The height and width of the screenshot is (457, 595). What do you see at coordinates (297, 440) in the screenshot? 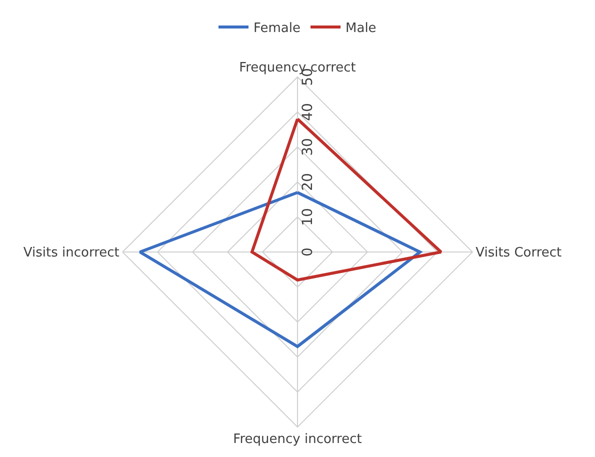
I see `spoke-label: Frequency incorrect` at bounding box center [297, 440].